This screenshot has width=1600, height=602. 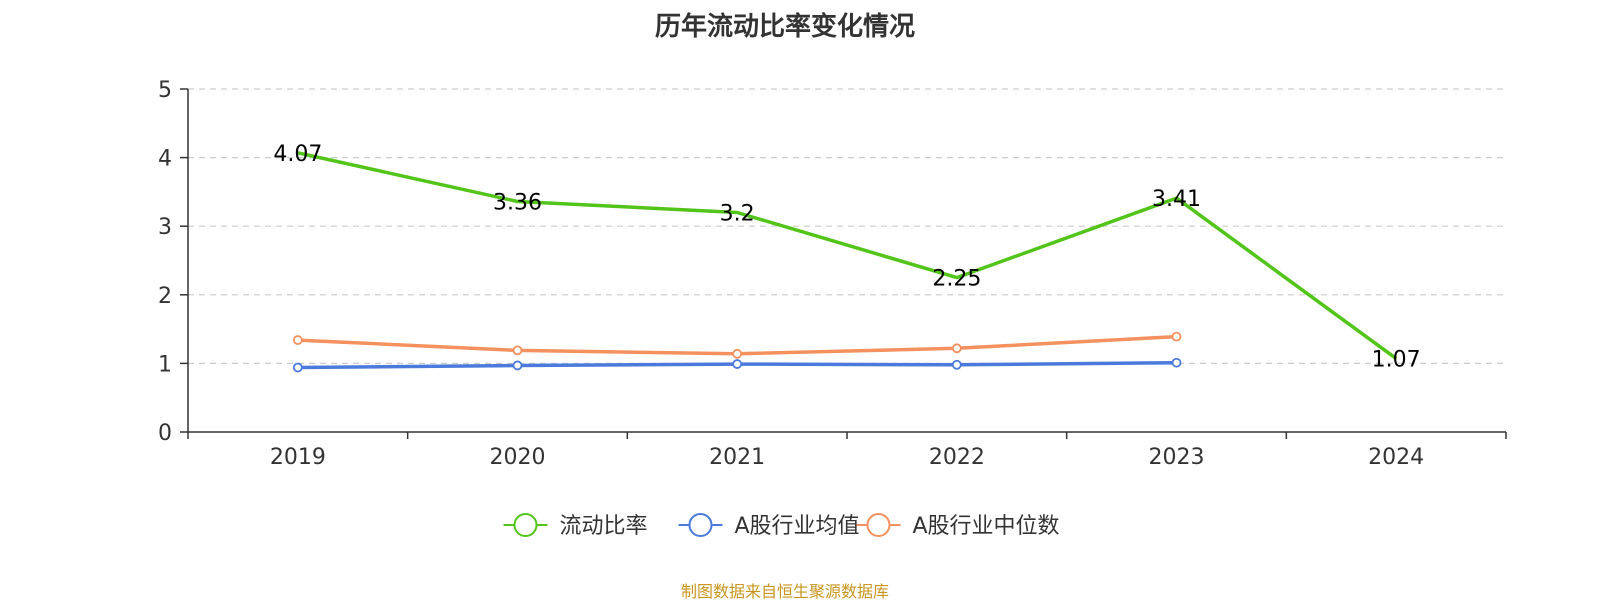 What do you see at coordinates (604, 526) in the screenshot?
I see `legend-label: 流动比率` at bounding box center [604, 526].